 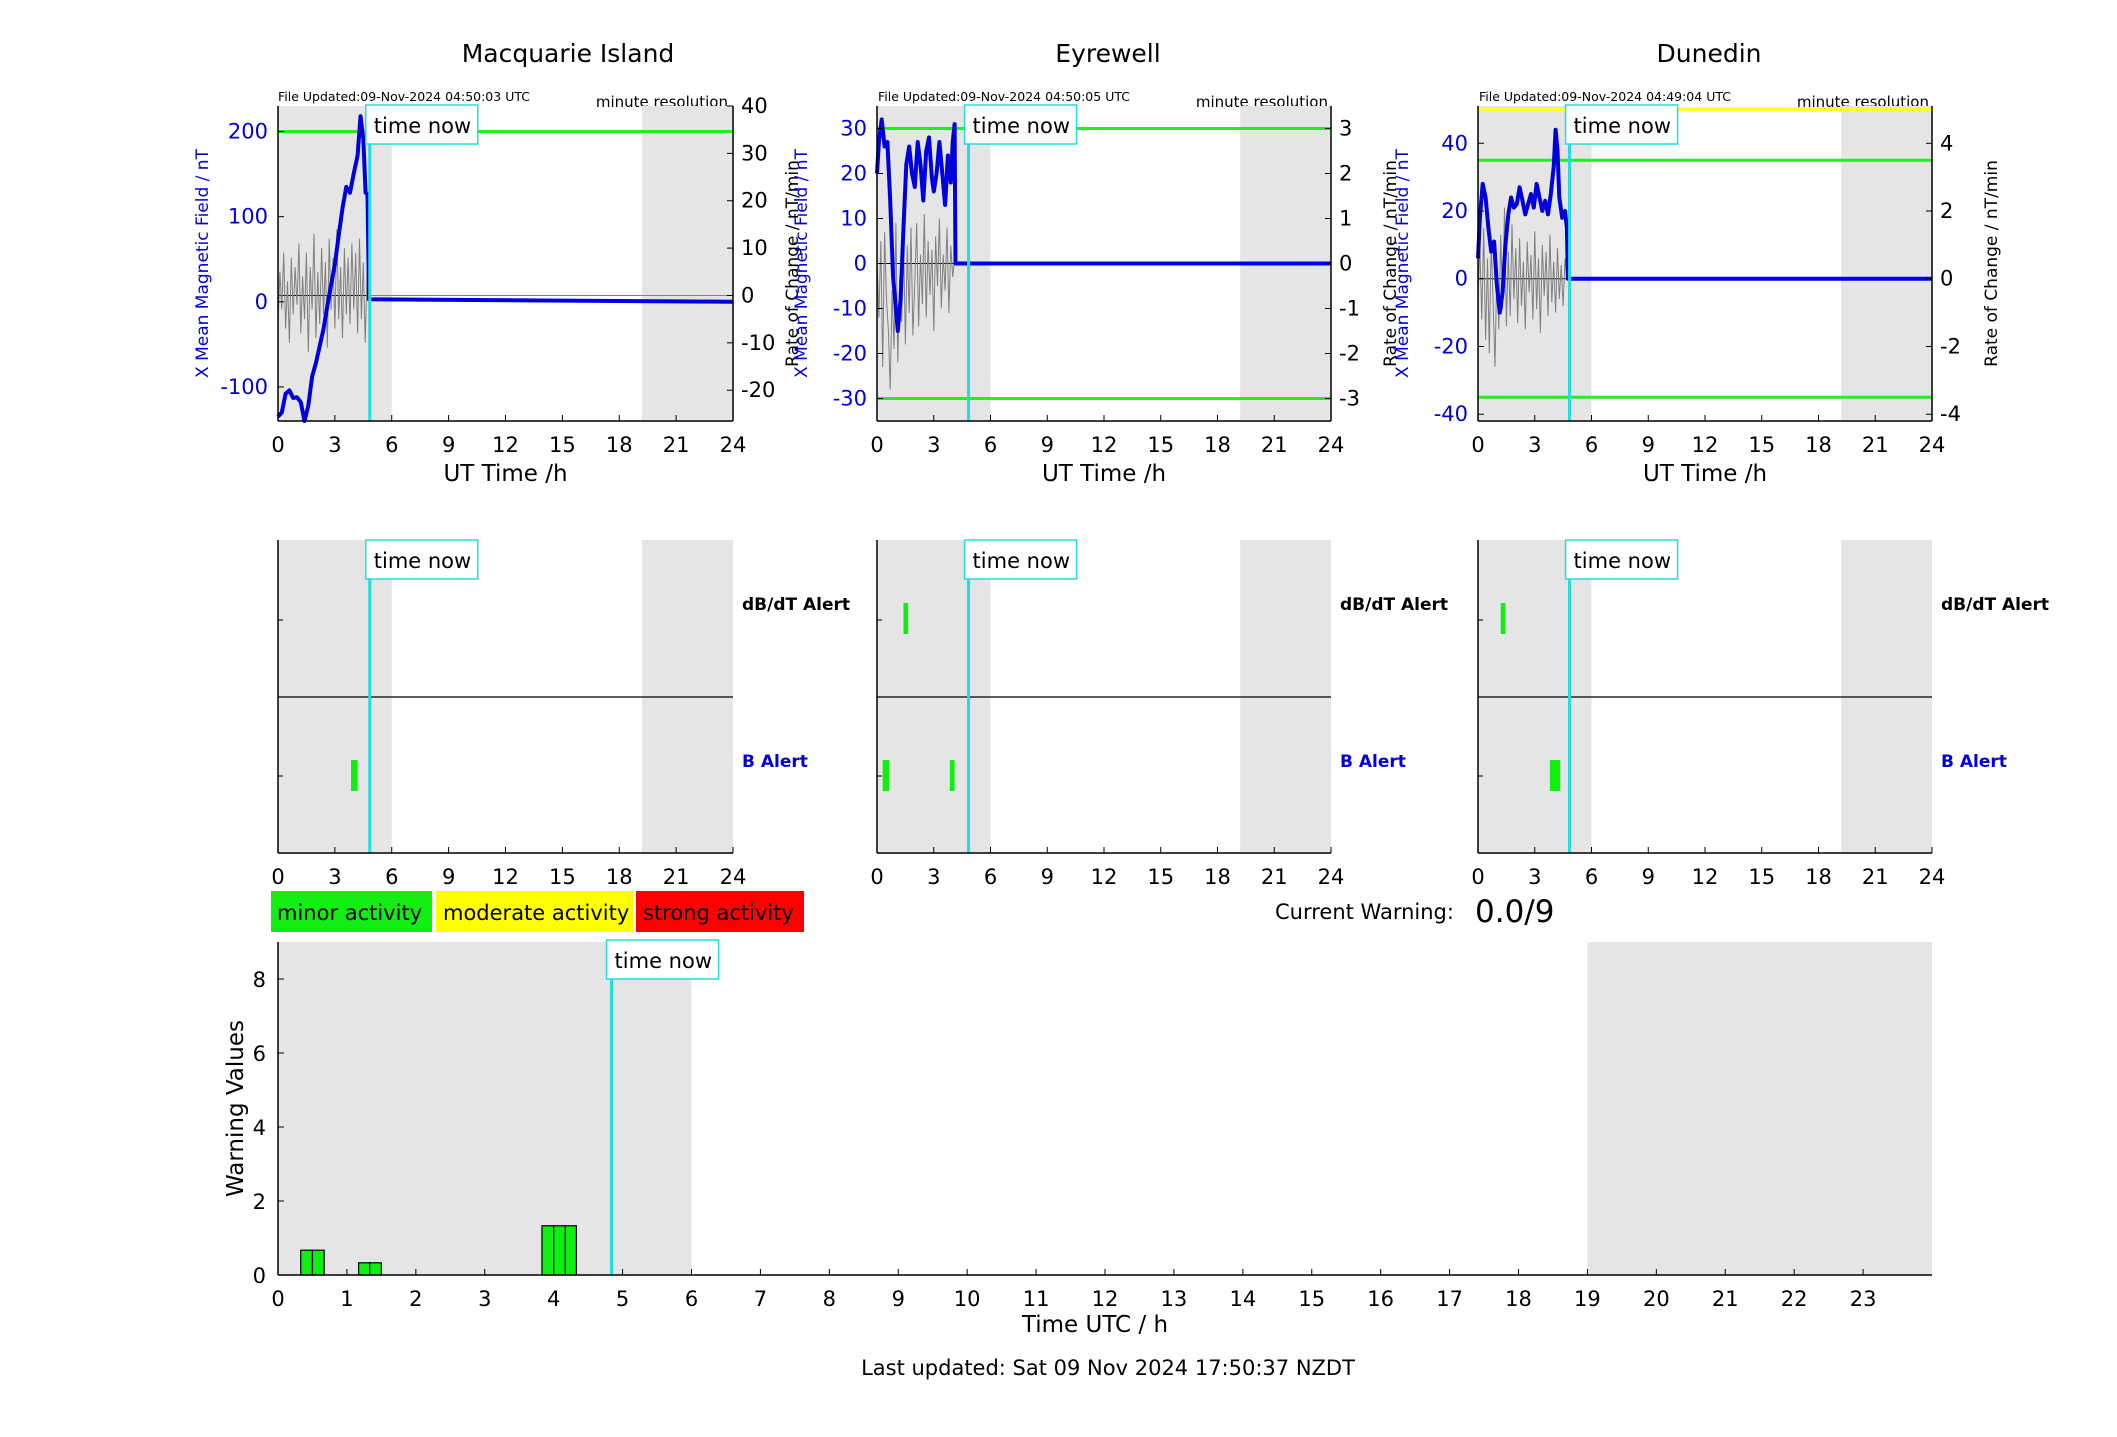 What do you see at coordinates (244, 387) in the screenshot?
I see `y-left-tick-label: -100` at bounding box center [244, 387].